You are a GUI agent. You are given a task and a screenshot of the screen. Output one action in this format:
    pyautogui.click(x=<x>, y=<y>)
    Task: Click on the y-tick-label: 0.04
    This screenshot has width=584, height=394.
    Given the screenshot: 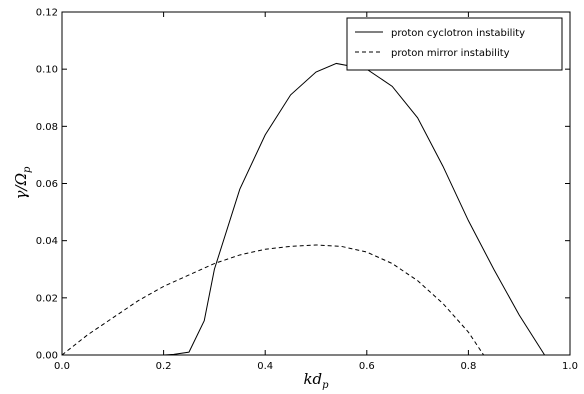 What is the action you would take?
    pyautogui.click(x=47, y=241)
    